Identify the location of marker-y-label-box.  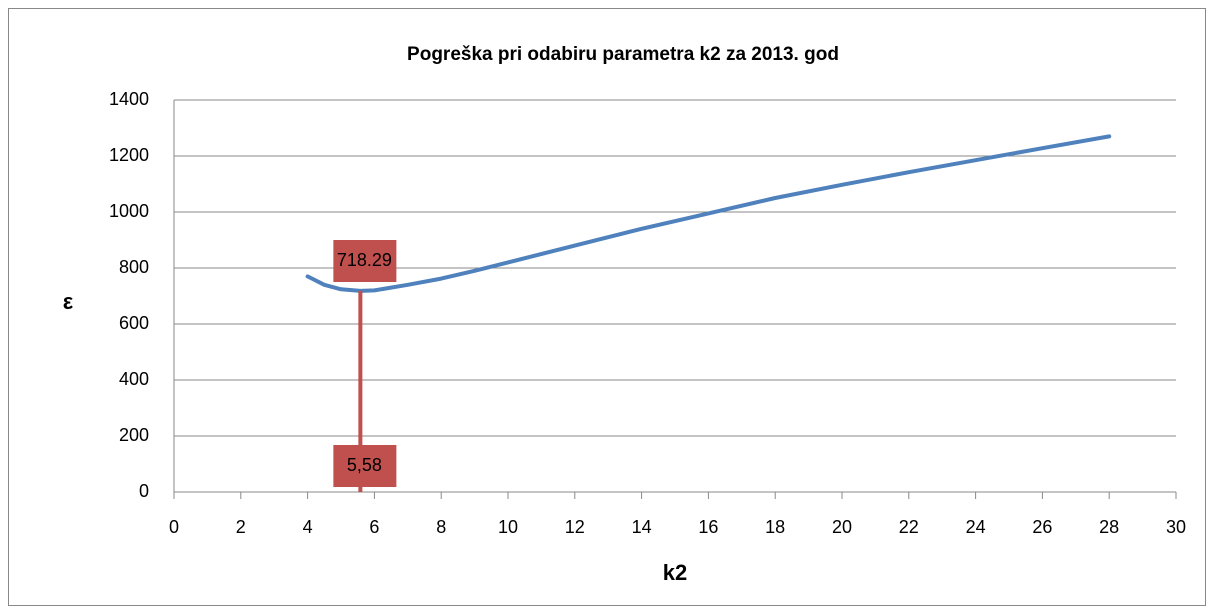
(365, 261).